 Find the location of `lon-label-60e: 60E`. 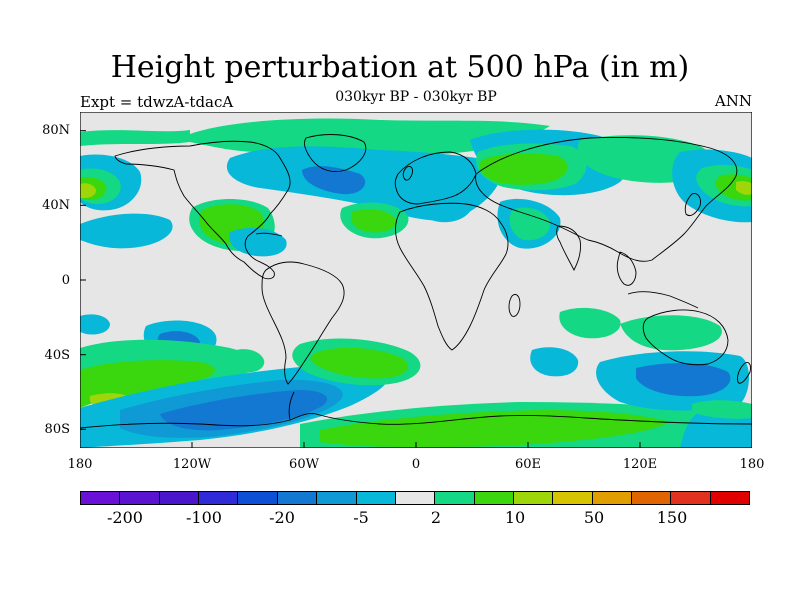

lon-label-60e: 60E is located at coordinates (528, 464).